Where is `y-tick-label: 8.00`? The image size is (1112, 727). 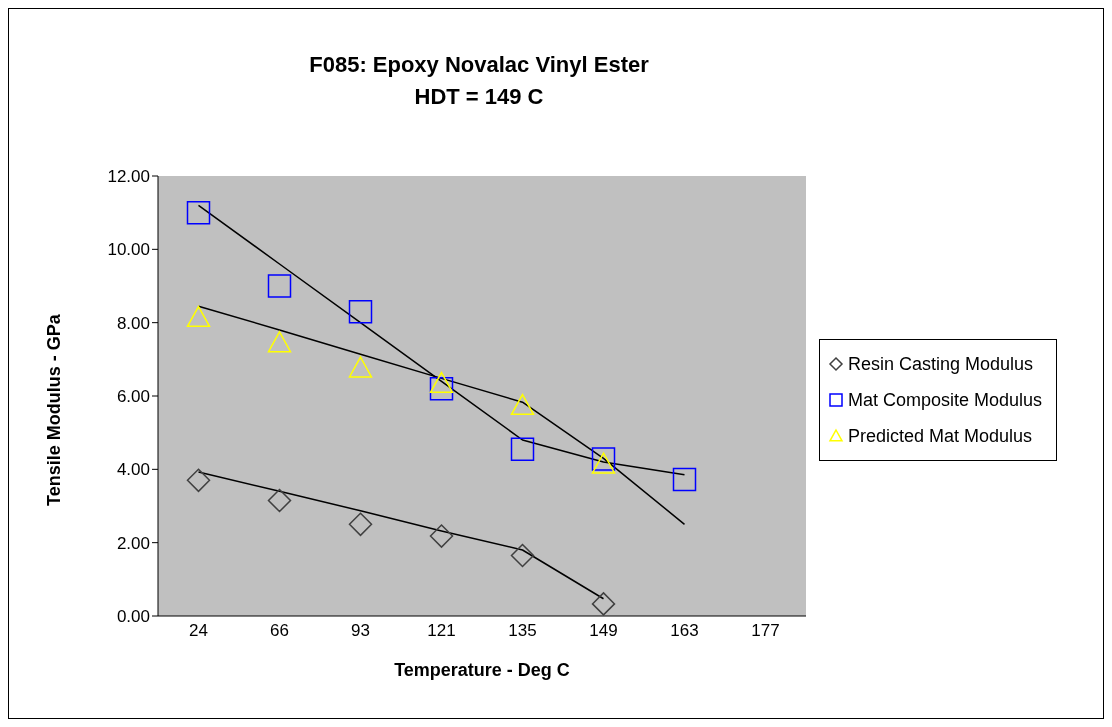
y-tick-label: 8.00 is located at coordinates (133, 323).